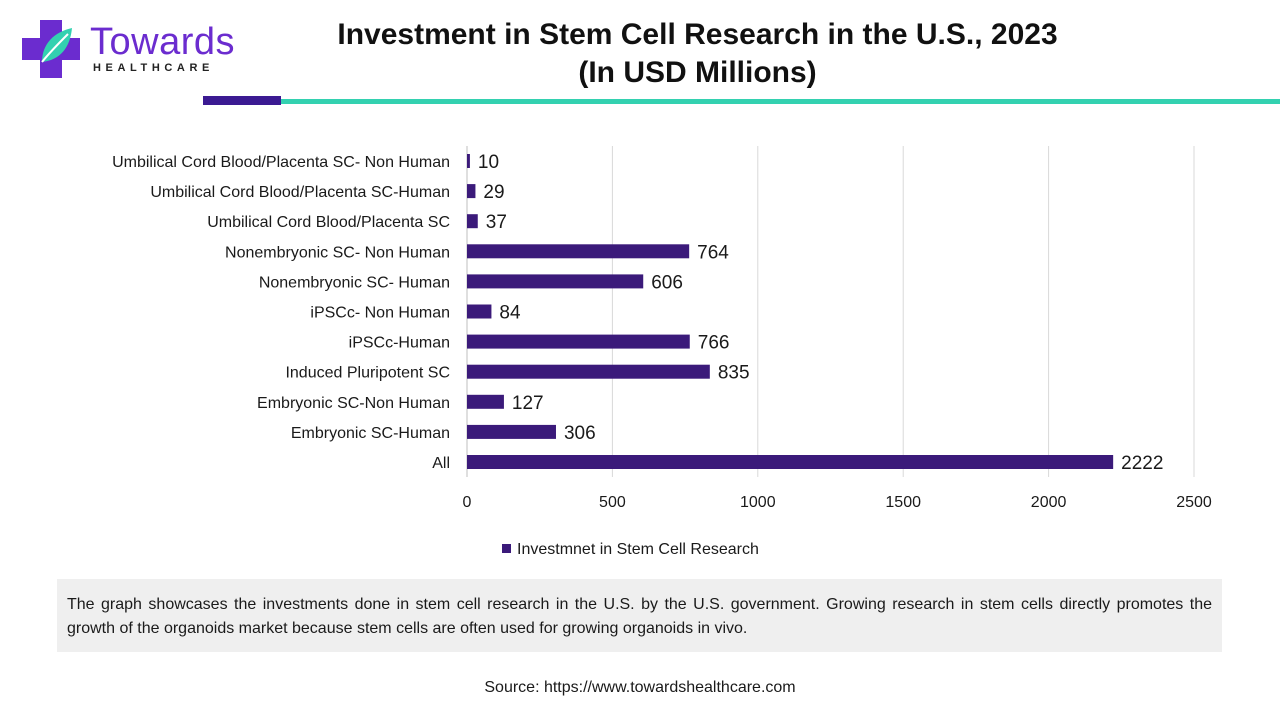  Describe the element at coordinates (399, 343) in the screenshot. I see `category-label: iPSCc-Human` at that location.